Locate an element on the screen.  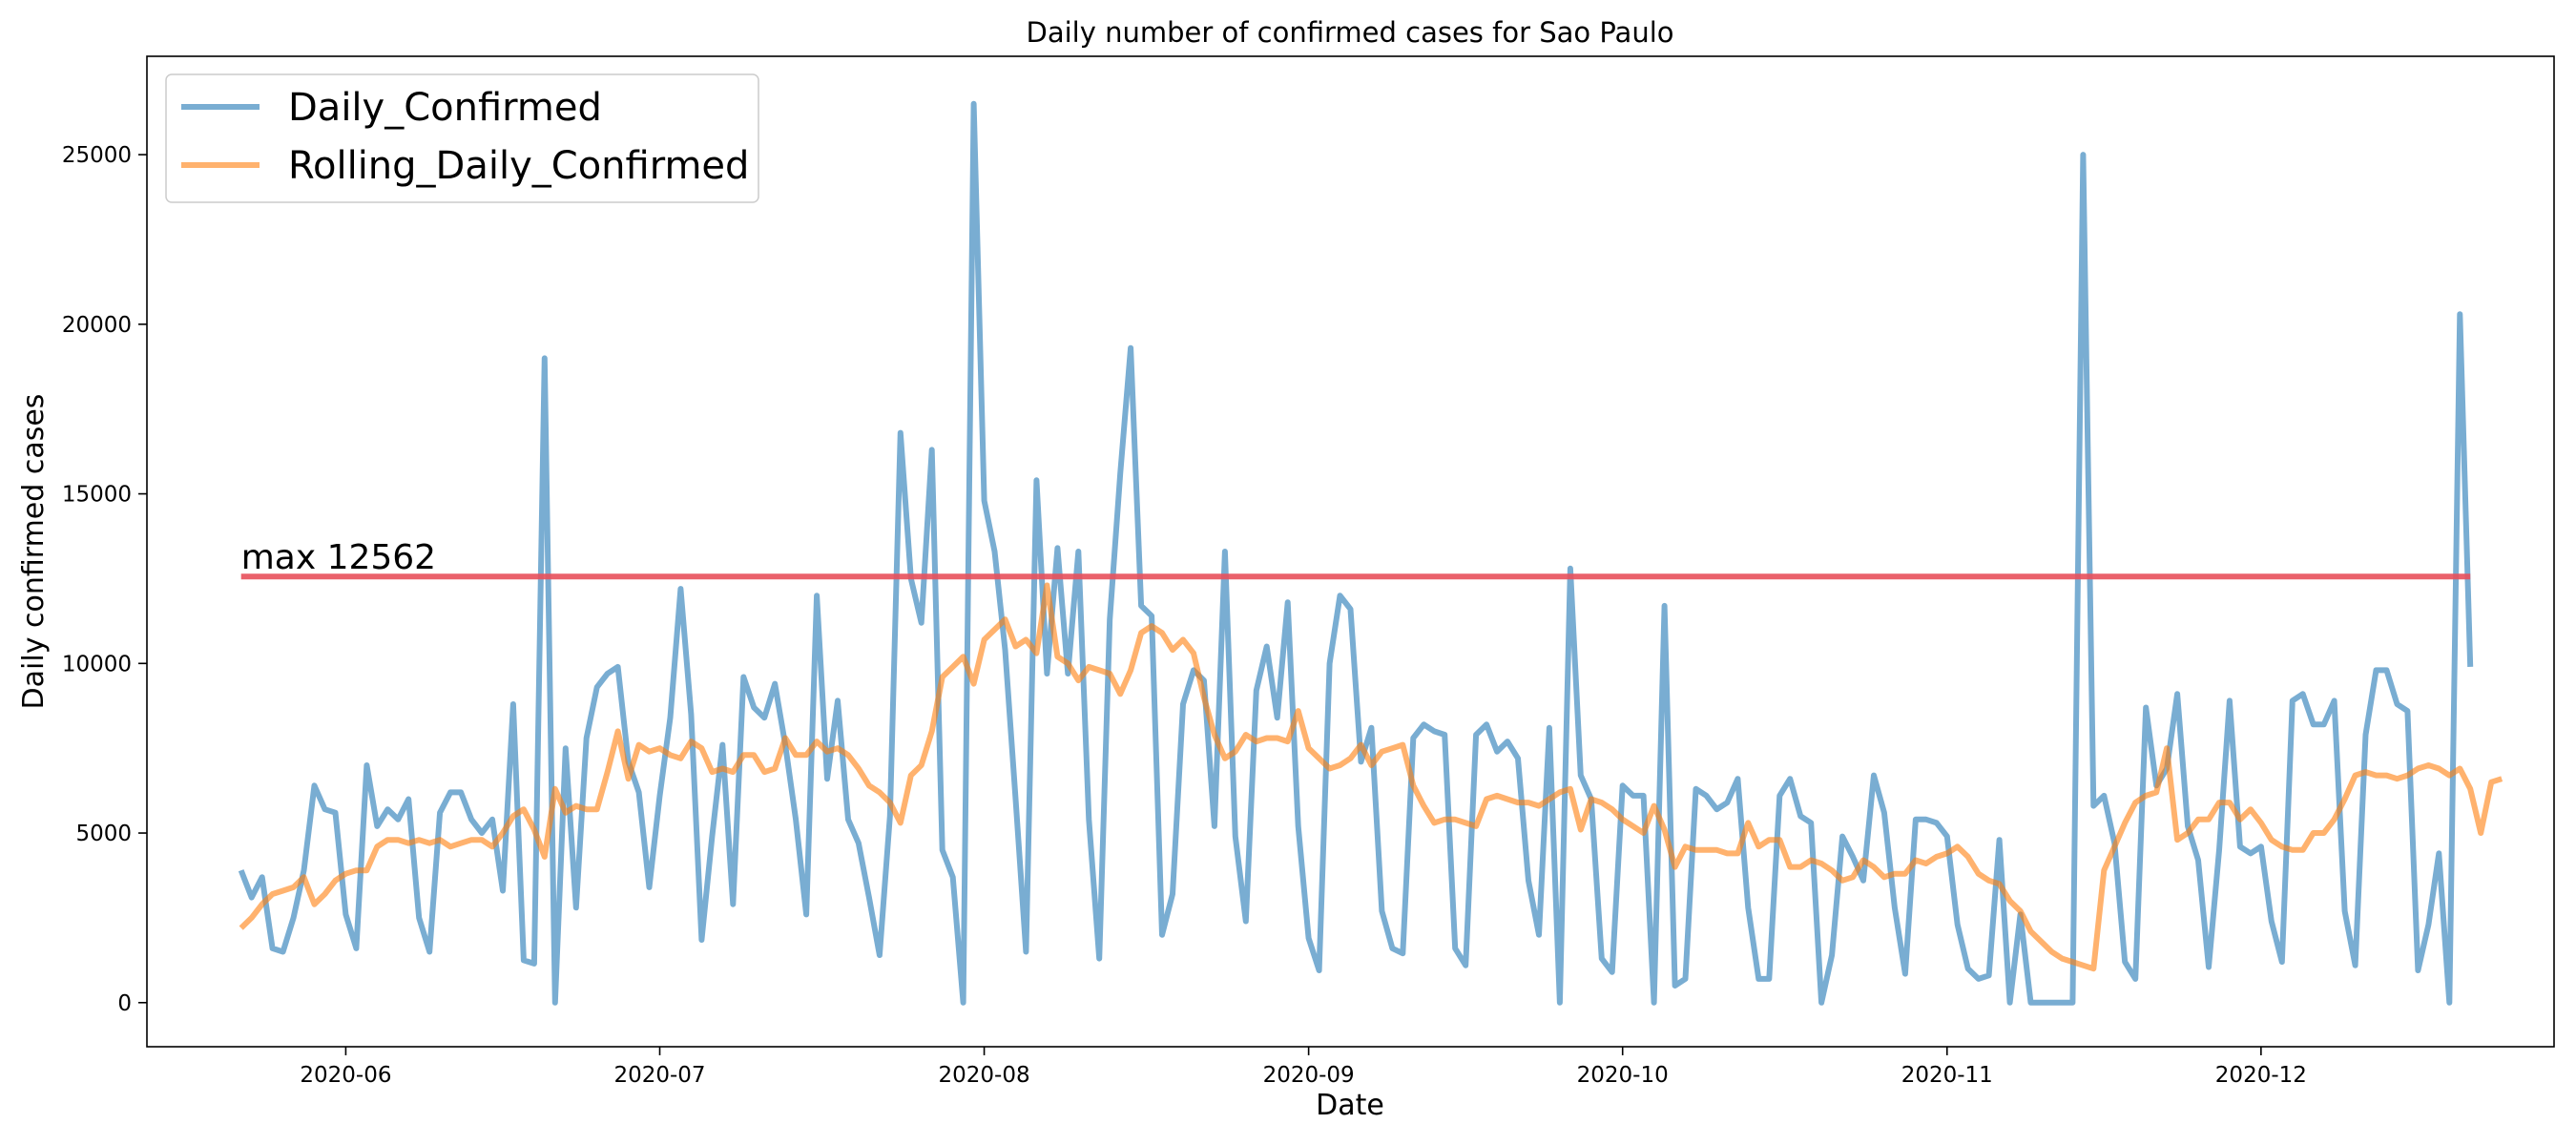
annotation-layer: max 12562 is located at coordinates (1355, 559).